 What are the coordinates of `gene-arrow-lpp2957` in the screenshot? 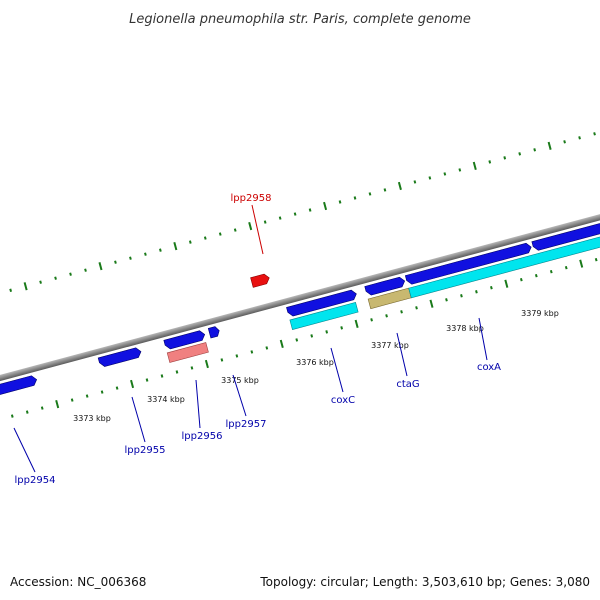 It's located at (213, 332).